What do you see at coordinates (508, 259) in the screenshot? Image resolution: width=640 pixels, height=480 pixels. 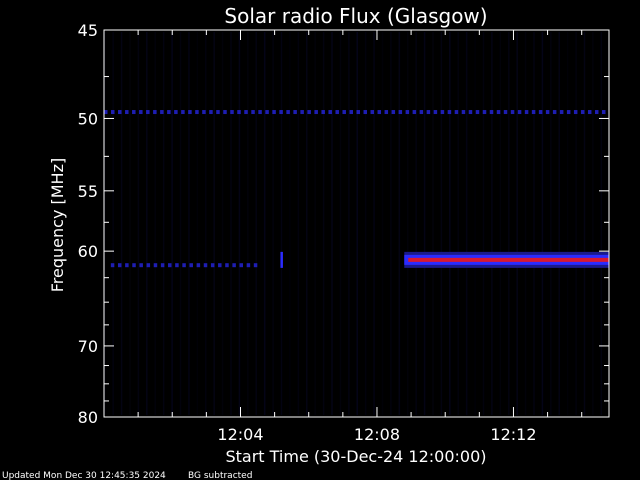 I see `band-core` at bounding box center [508, 259].